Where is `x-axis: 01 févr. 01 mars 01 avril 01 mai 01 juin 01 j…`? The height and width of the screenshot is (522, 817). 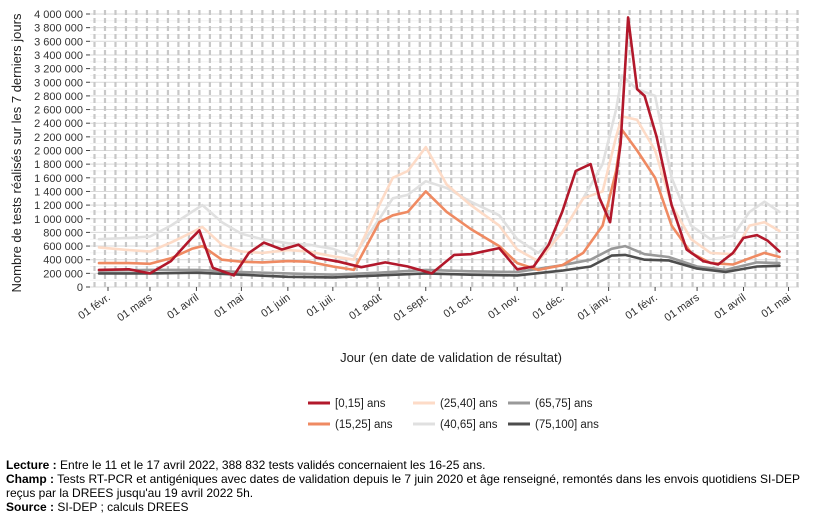
x-axis: 01 févr. 01 mars 01 avril 01 mai 01 juin 01 j… is located at coordinates (434, 305).